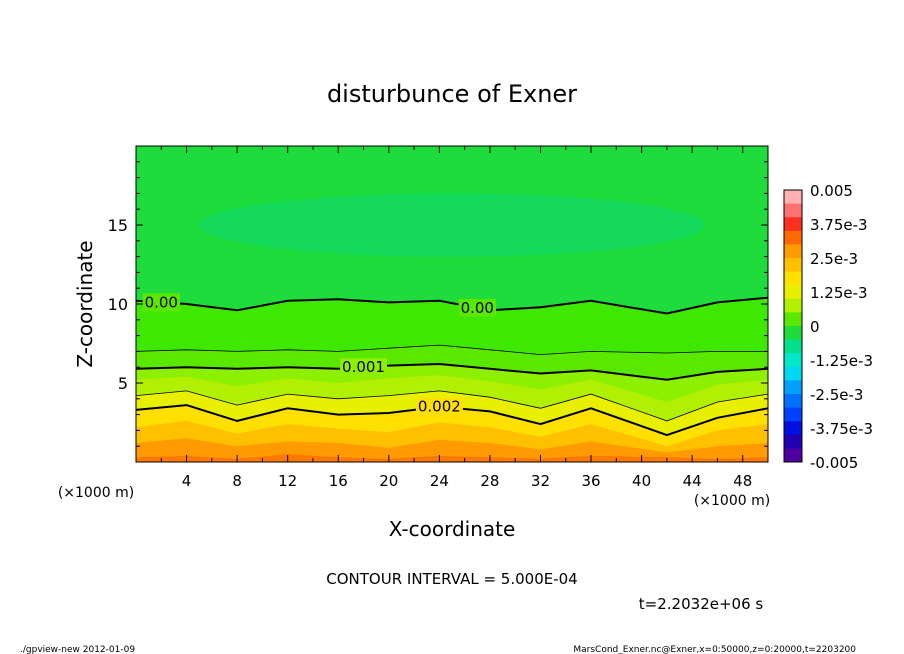 The width and height of the screenshot is (904, 654). Describe the element at coordinates (834, 463) in the screenshot. I see `colorbar-tick-label: -0.005` at that location.